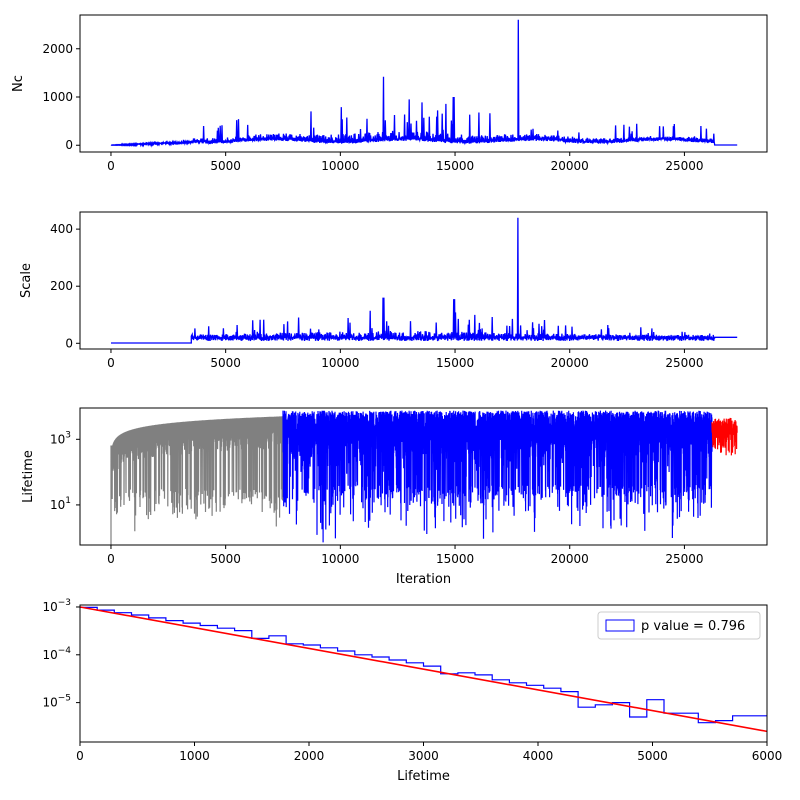 The height and width of the screenshot is (800, 800). What do you see at coordinates (57, 49) in the screenshot?
I see `y-tick-label: 2000` at bounding box center [57, 49].